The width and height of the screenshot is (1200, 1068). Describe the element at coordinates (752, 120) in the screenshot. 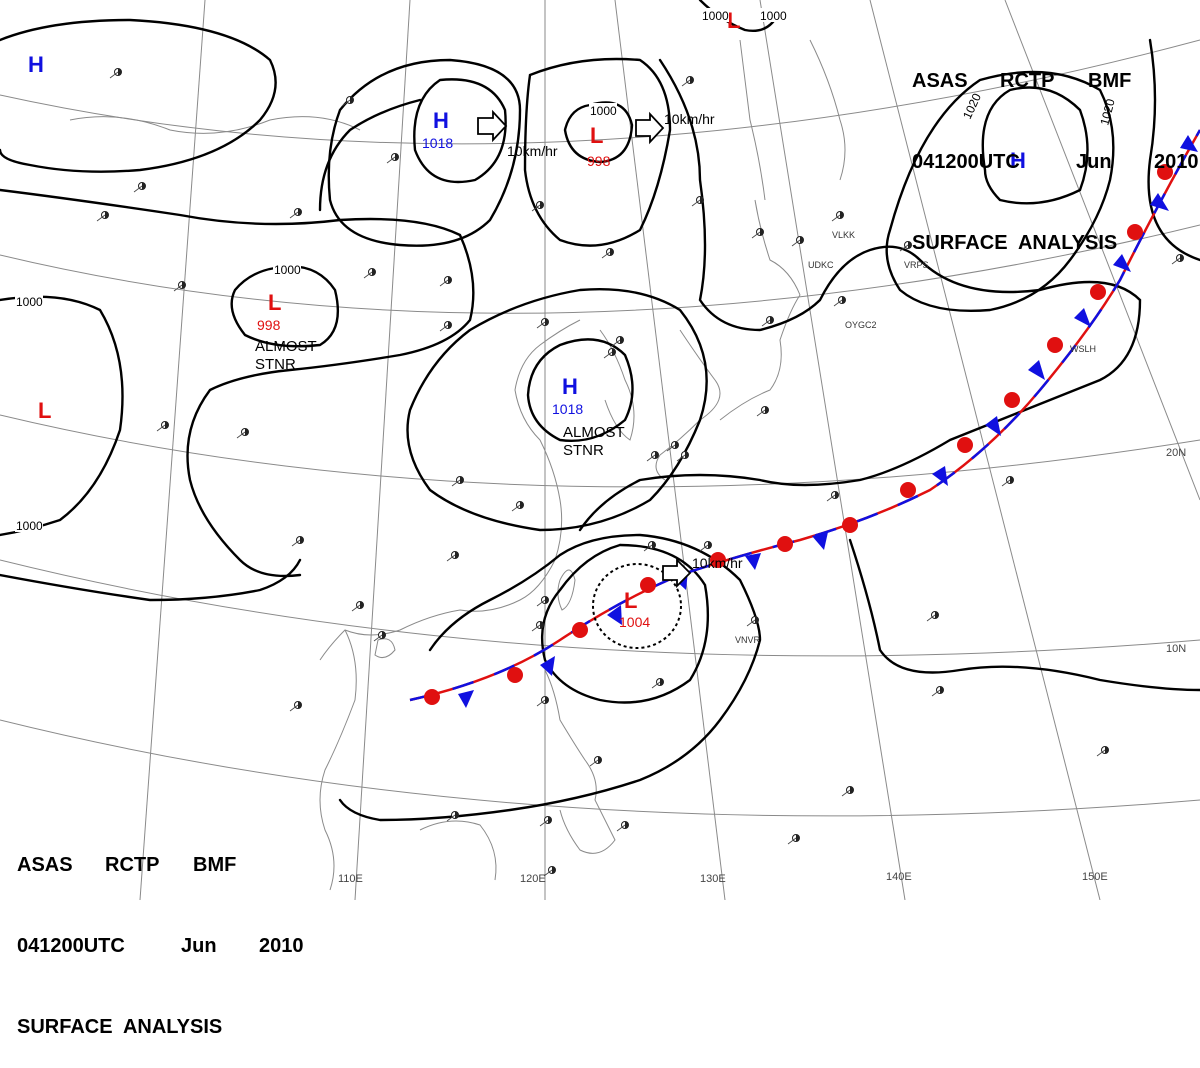

I see `coast-sakhalin` at that location.